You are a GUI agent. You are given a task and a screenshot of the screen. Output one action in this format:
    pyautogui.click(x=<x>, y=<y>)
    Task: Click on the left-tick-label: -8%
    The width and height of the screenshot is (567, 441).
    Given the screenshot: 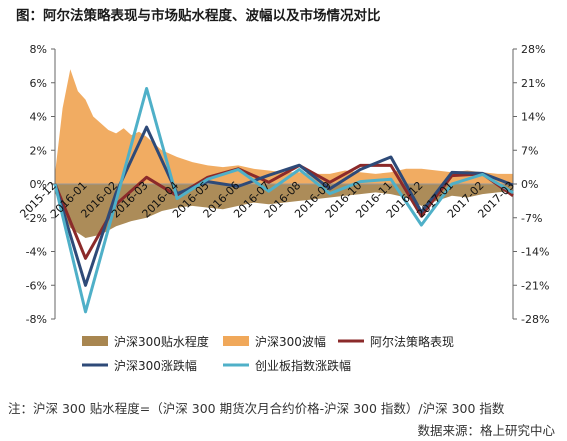 What is the action you would take?
    pyautogui.click(x=36, y=319)
    